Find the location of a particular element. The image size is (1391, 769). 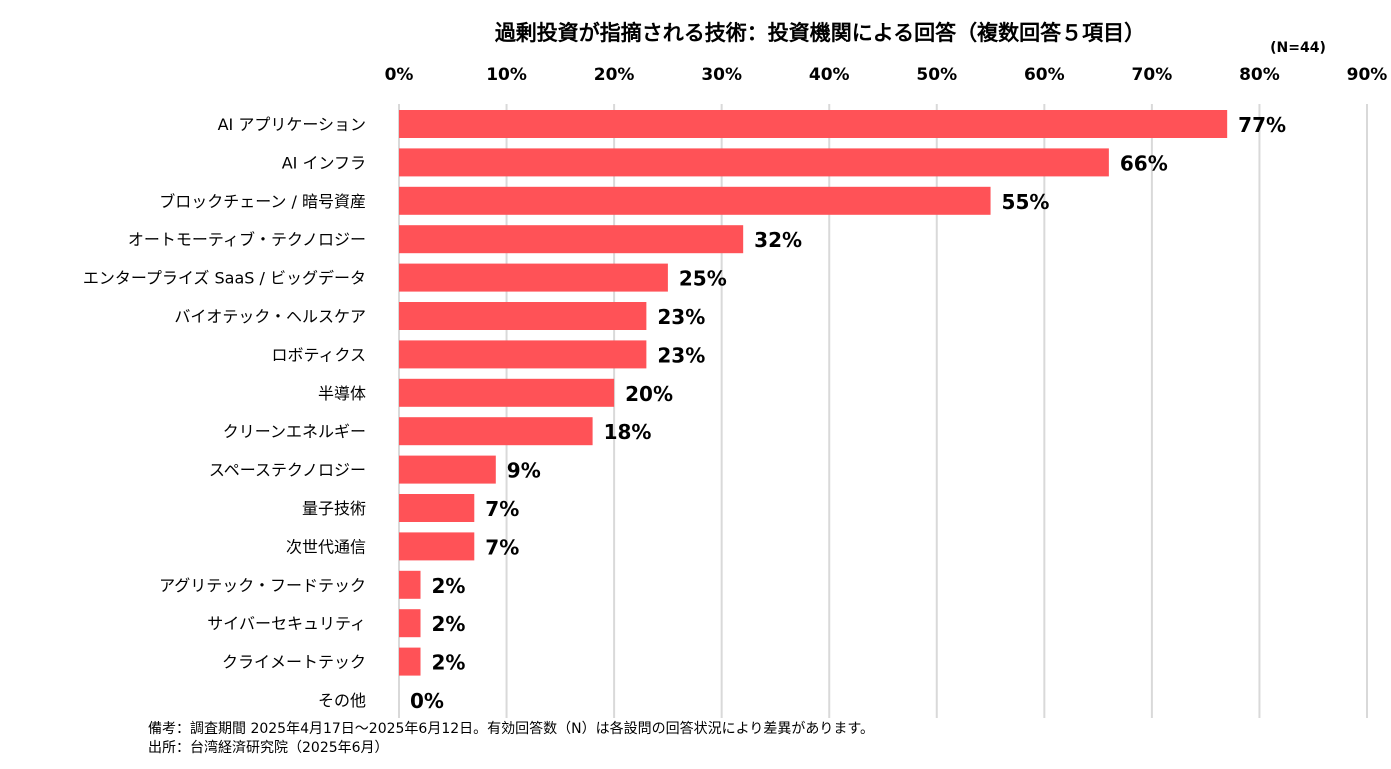

category-label: 量子技術 is located at coordinates (334, 508).